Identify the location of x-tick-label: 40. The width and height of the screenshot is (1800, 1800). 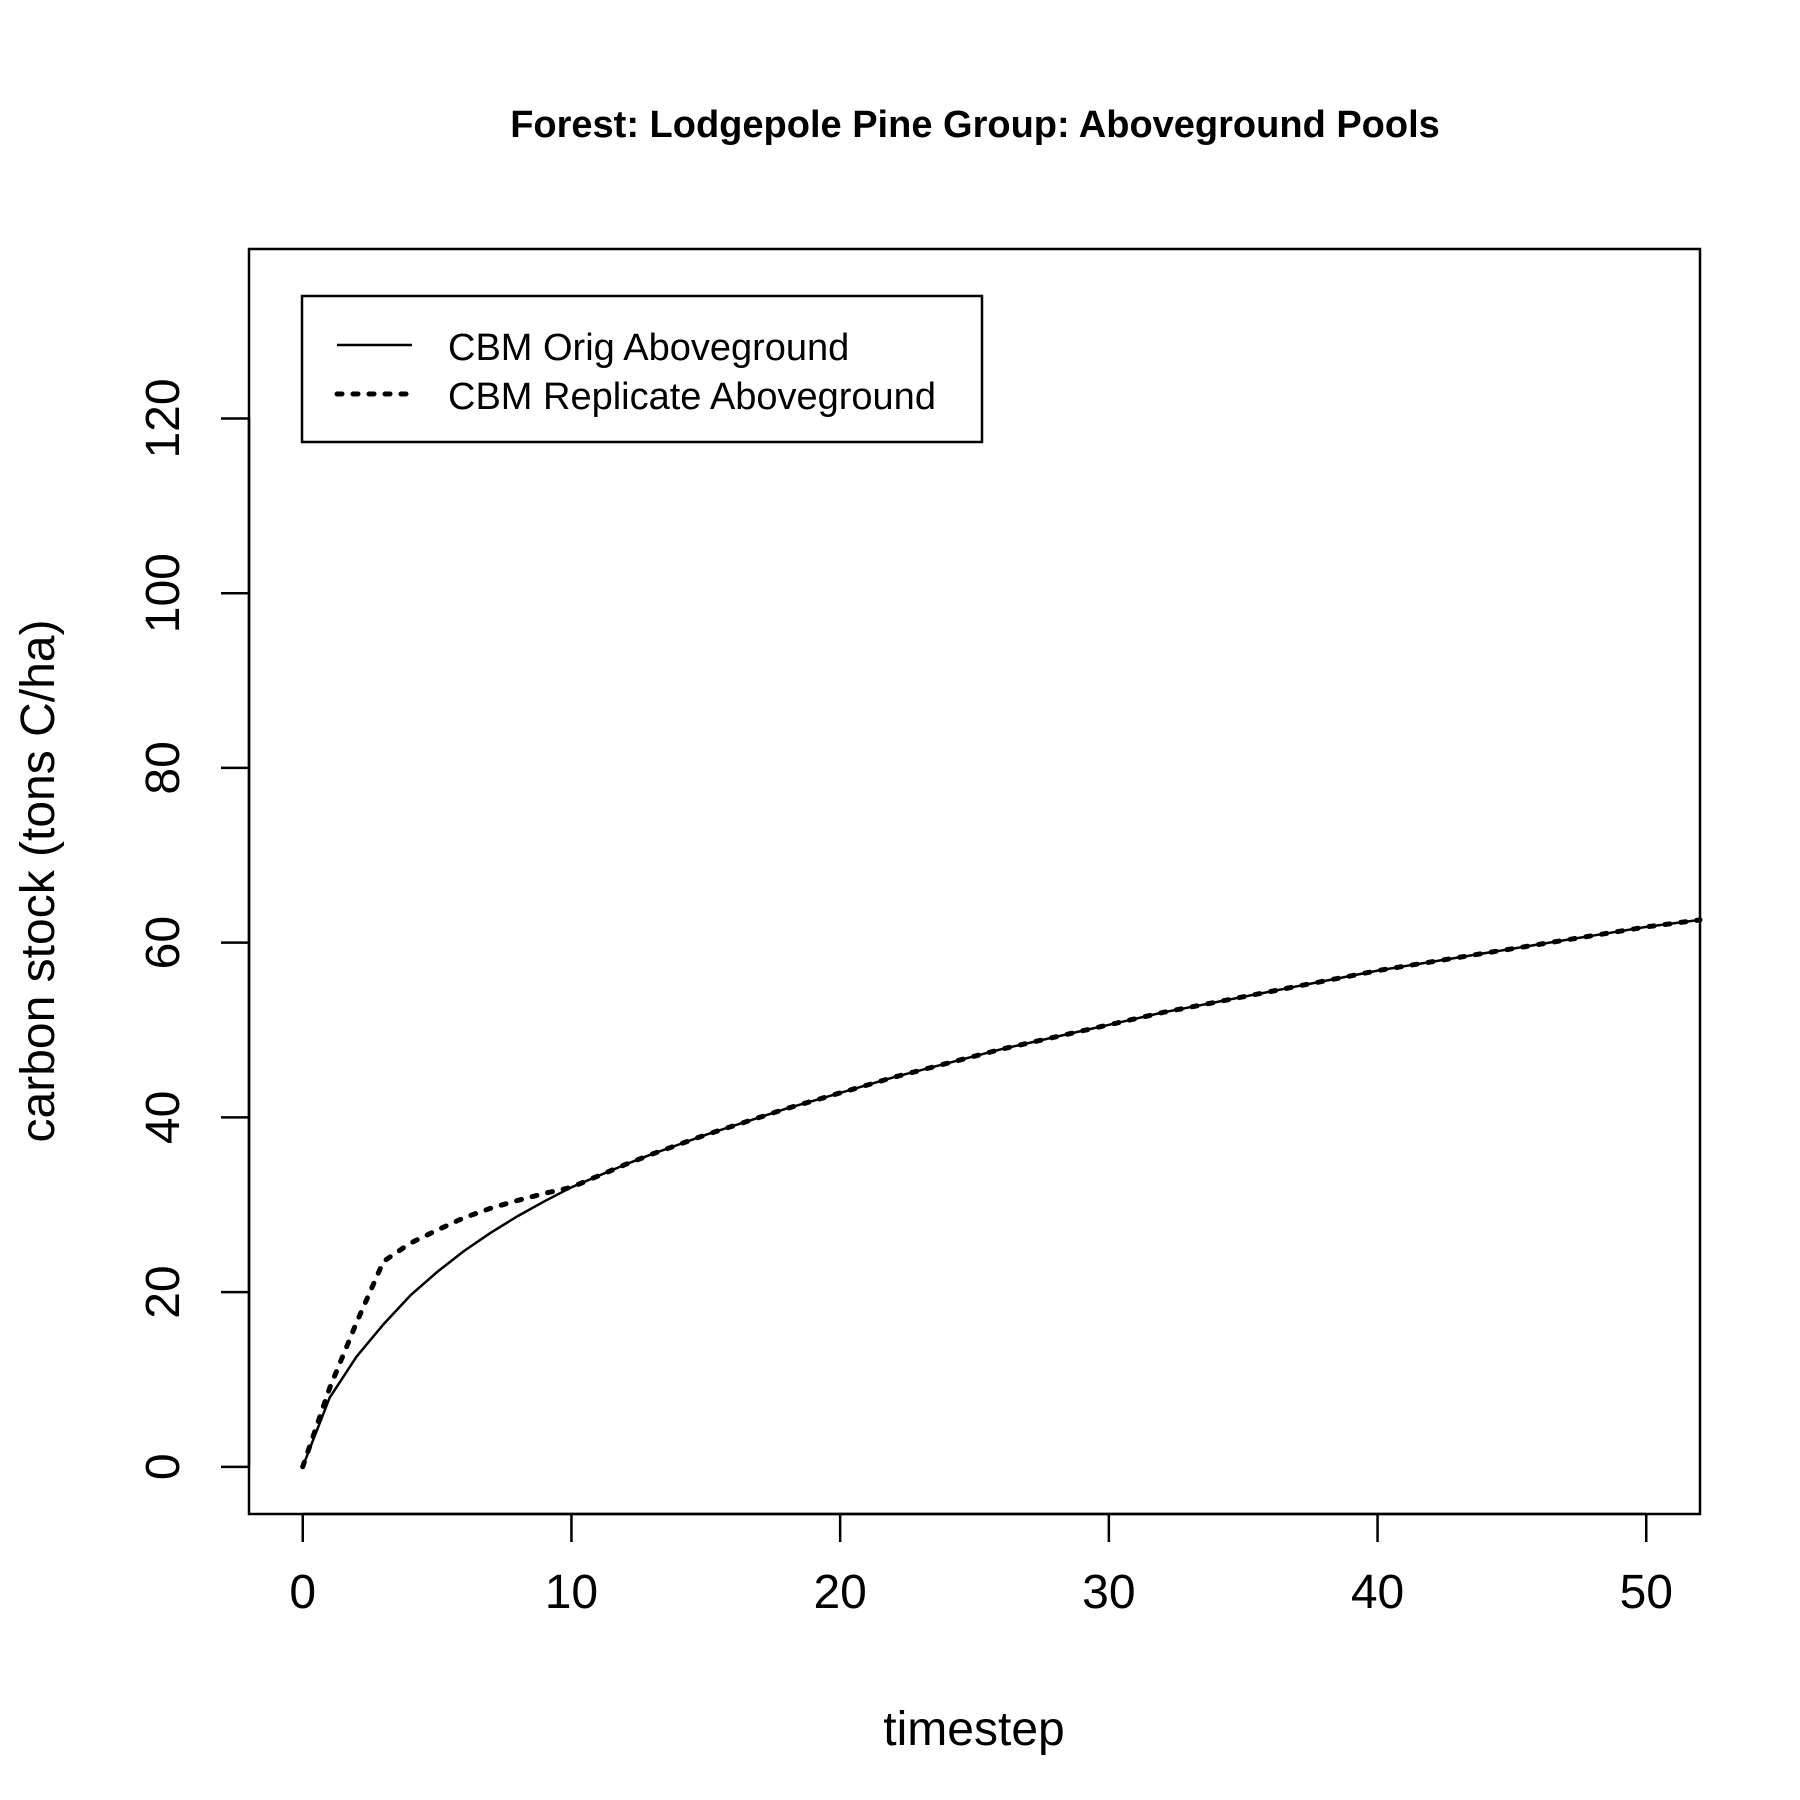
(1377, 1592).